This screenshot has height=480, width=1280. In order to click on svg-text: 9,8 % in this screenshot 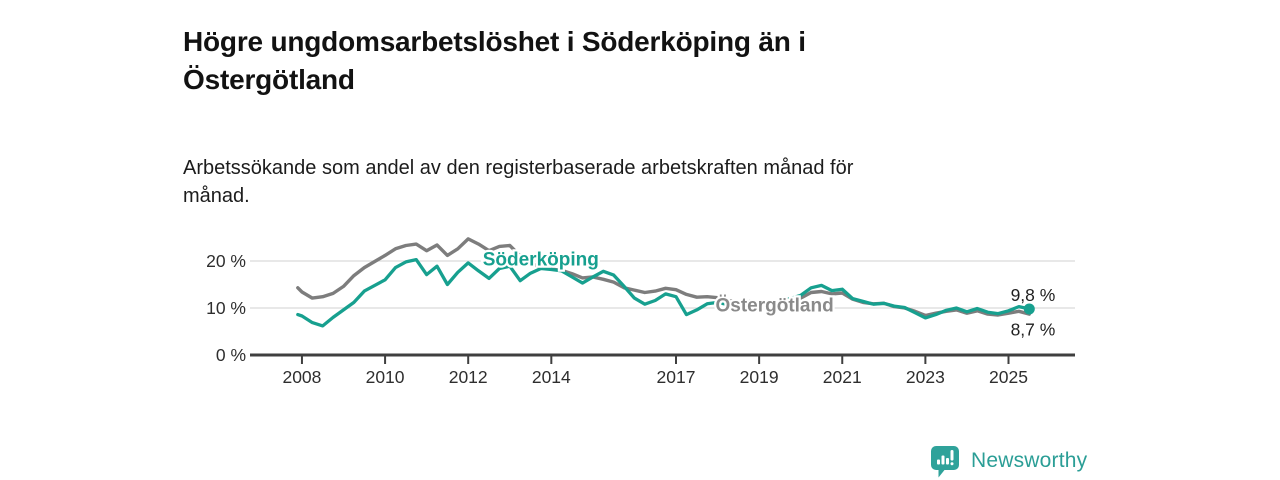, I will do `click(1033, 295)`.